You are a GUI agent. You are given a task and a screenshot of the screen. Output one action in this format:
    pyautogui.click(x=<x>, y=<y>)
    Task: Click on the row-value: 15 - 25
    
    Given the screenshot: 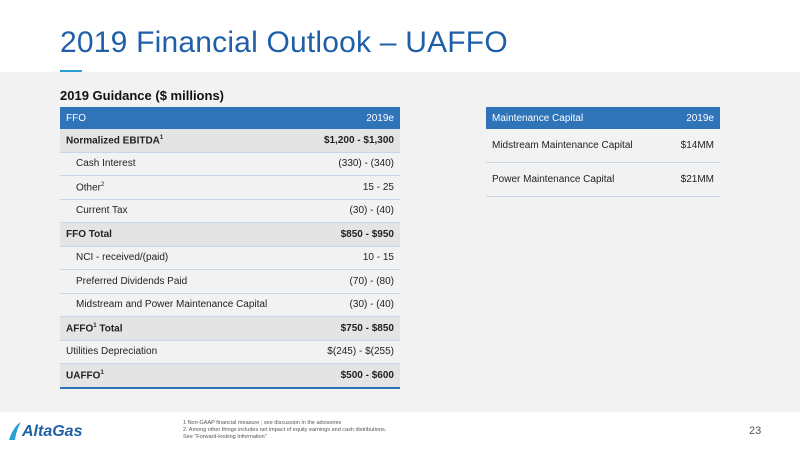 What is the action you would take?
    pyautogui.click(x=352, y=187)
    